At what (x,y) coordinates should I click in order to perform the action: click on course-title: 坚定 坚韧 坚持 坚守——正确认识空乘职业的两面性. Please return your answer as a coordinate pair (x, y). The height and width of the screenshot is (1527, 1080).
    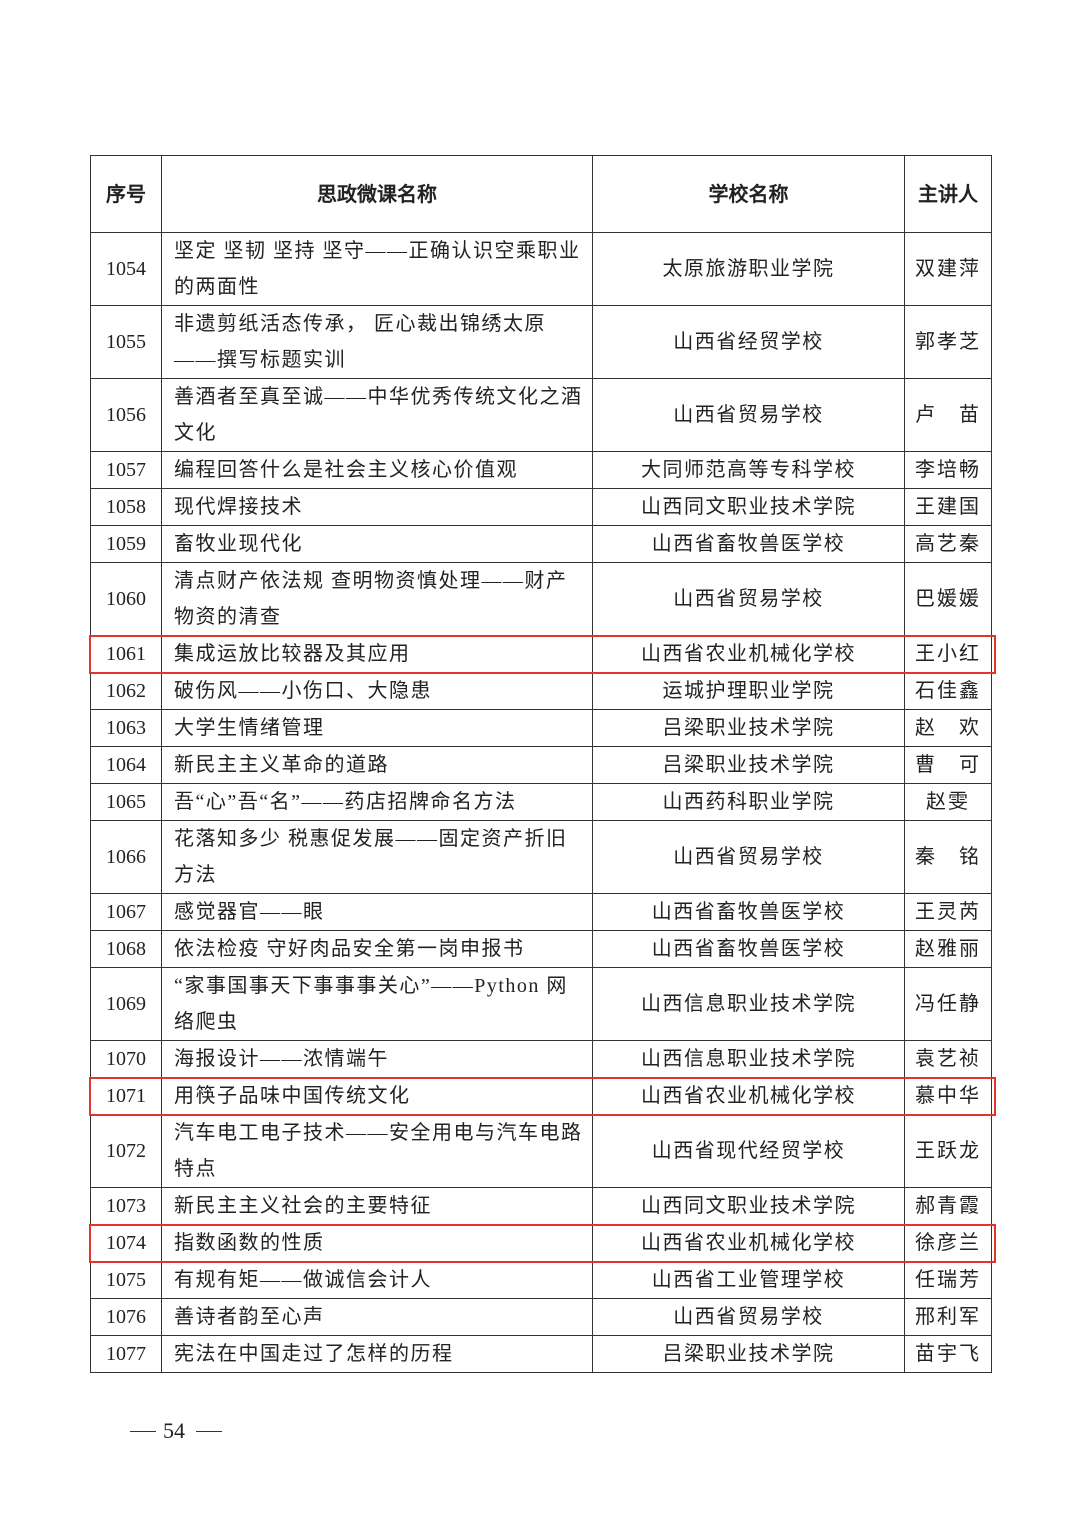
    Looking at the image, I should click on (377, 269).